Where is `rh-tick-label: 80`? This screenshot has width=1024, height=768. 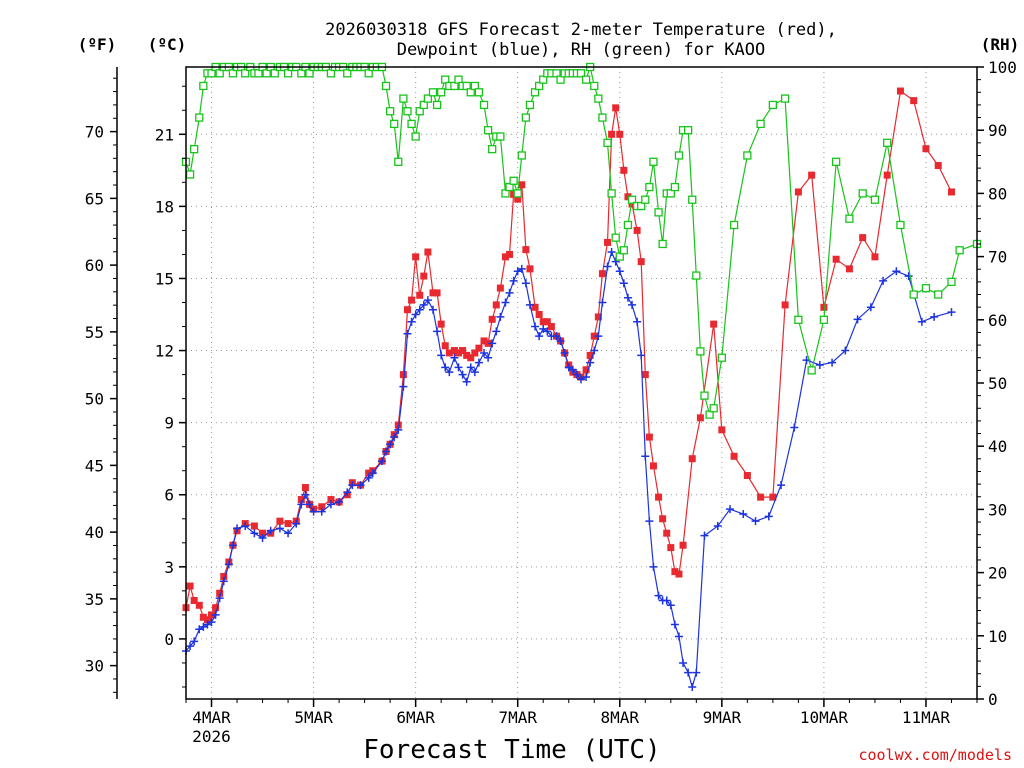 rh-tick-label: 80 is located at coordinates (997, 193).